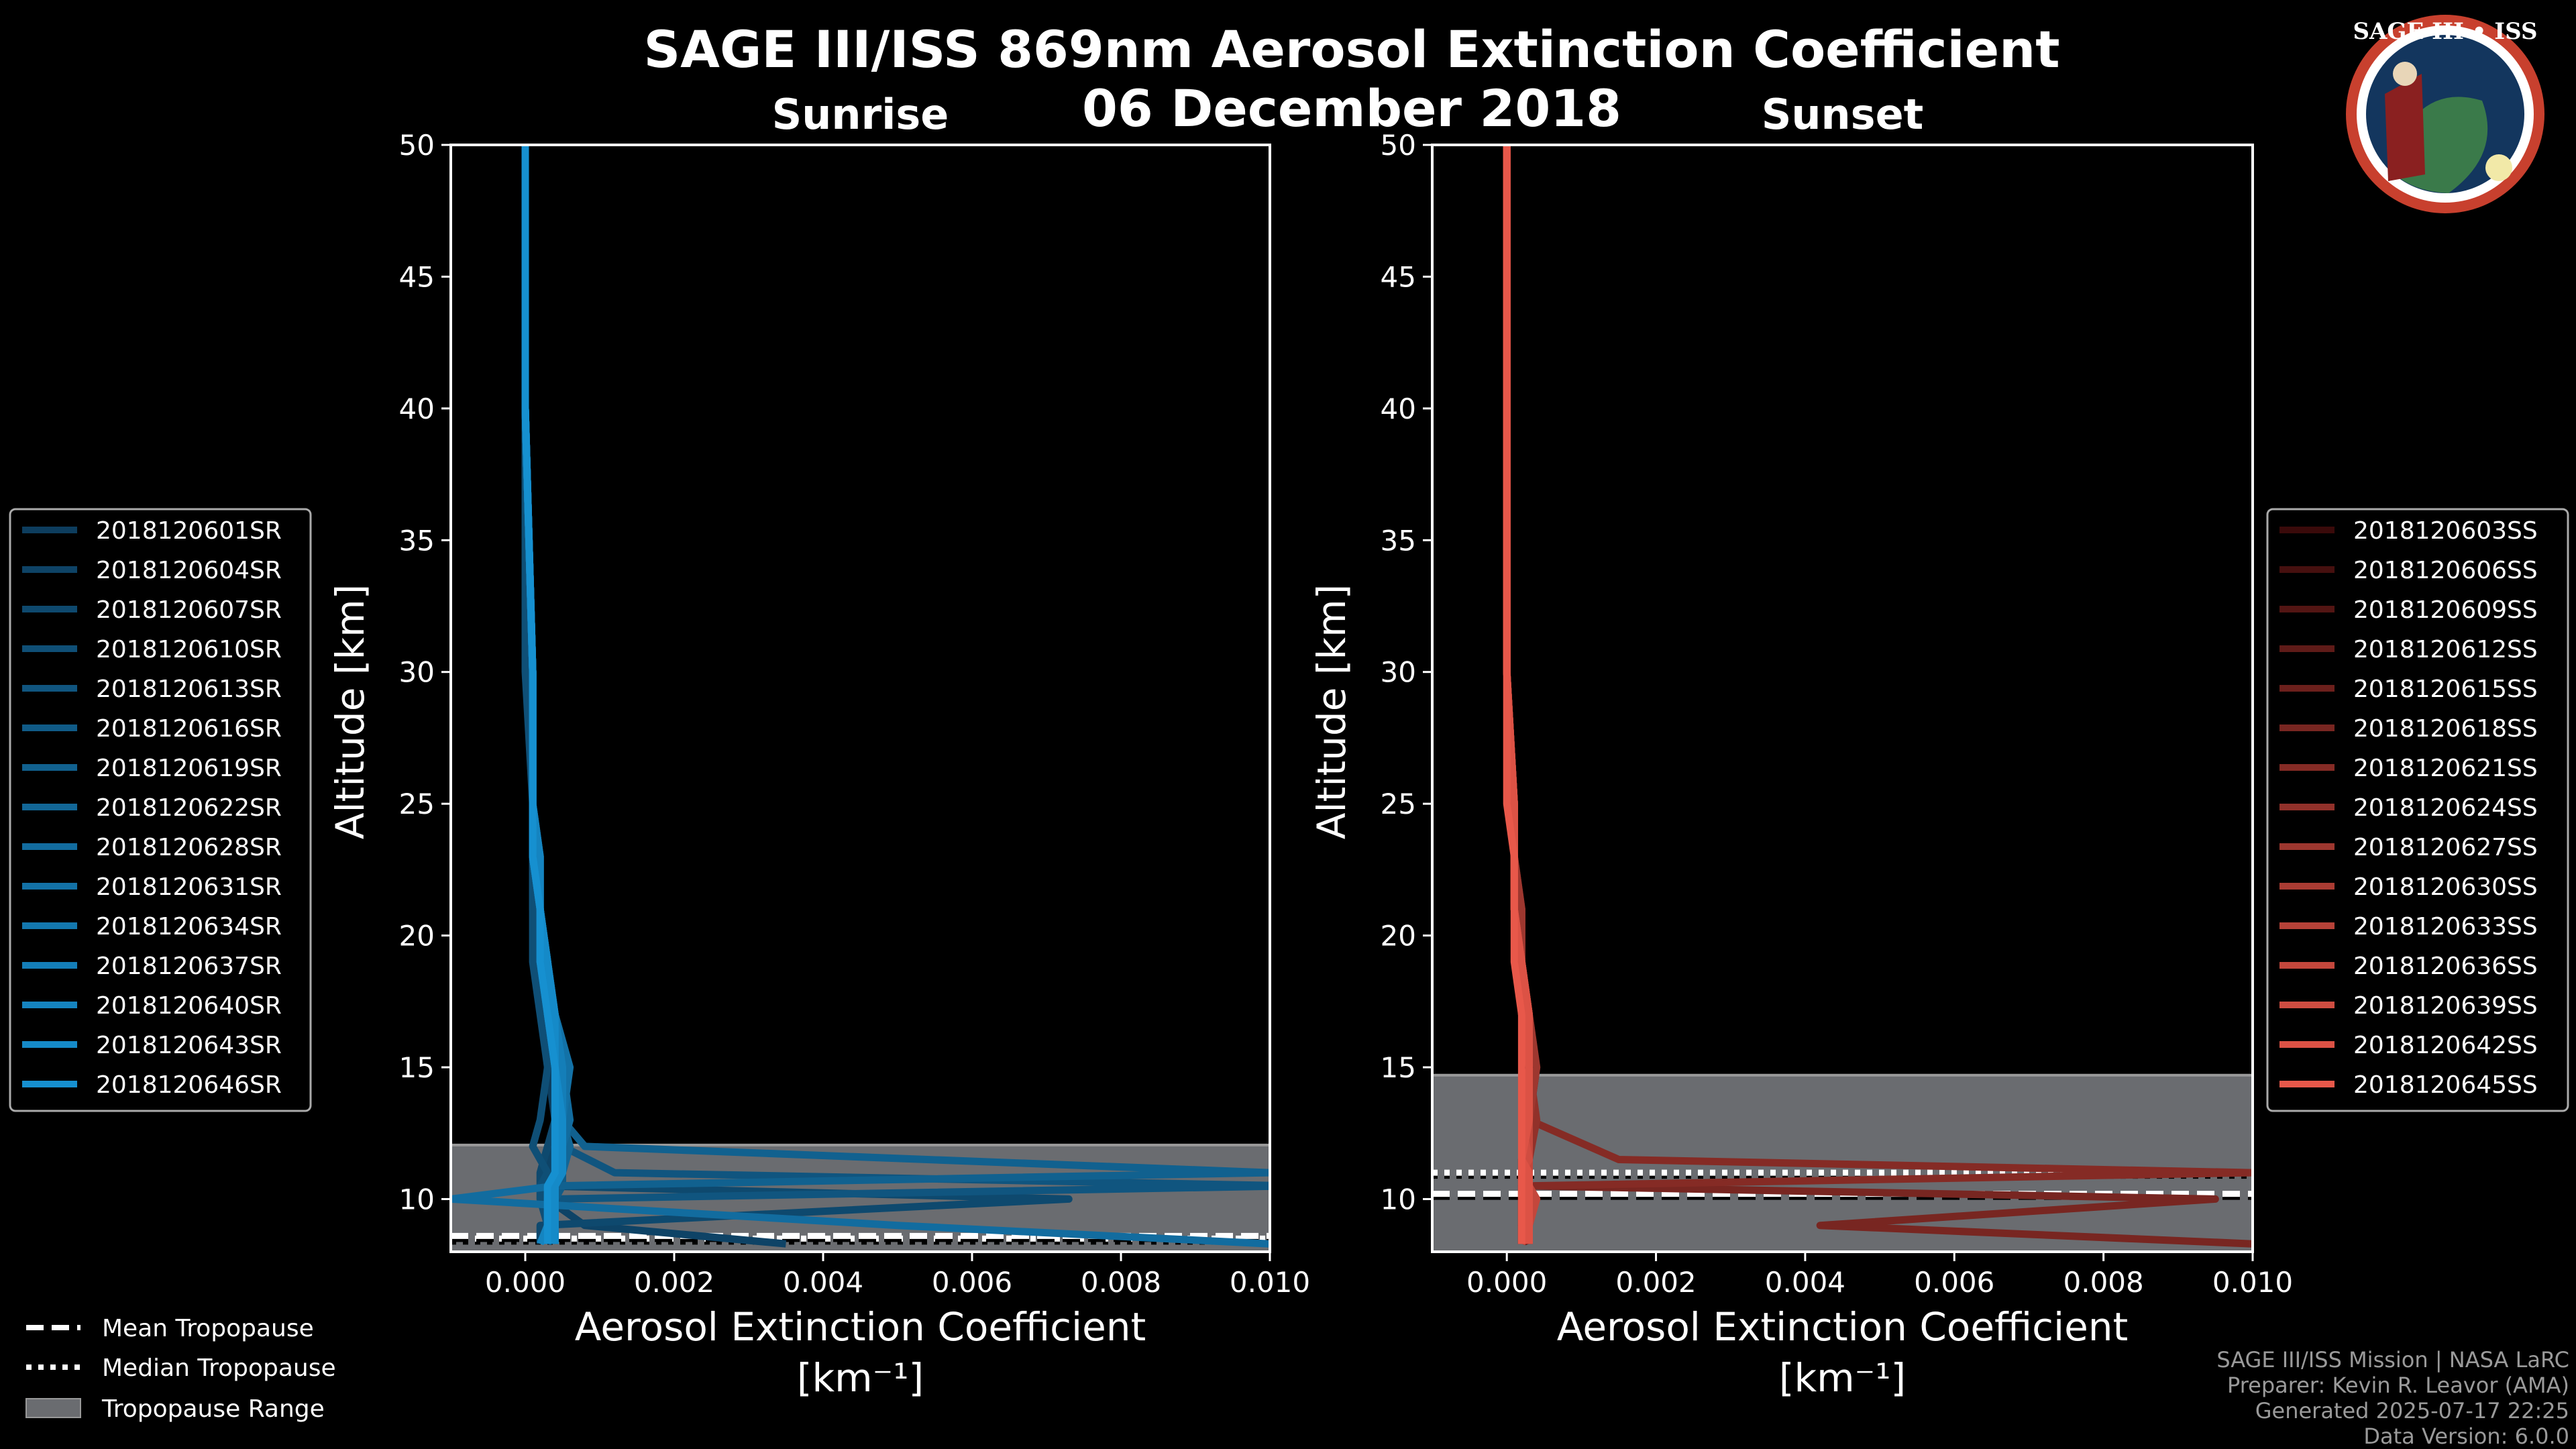  What do you see at coordinates (189, 570) in the screenshot?
I see `legend-label: 2018120604SR` at bounding box center [189, 570].